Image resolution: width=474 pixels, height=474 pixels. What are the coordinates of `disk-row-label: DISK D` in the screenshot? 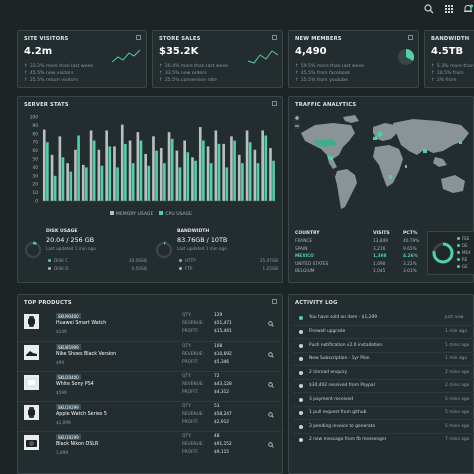 It's located at (61, 268).